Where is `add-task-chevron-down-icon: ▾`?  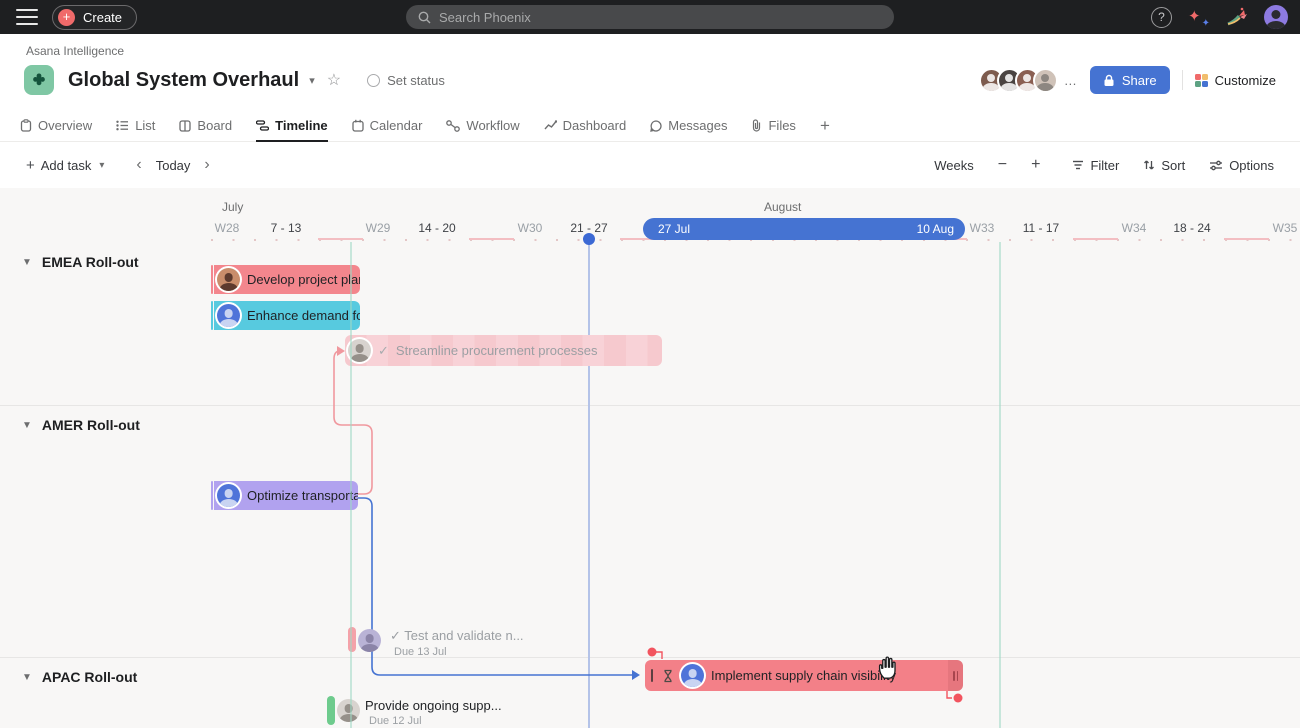
add-task-chevron-down-icon: ▾ is located at coordinates (102, 165).